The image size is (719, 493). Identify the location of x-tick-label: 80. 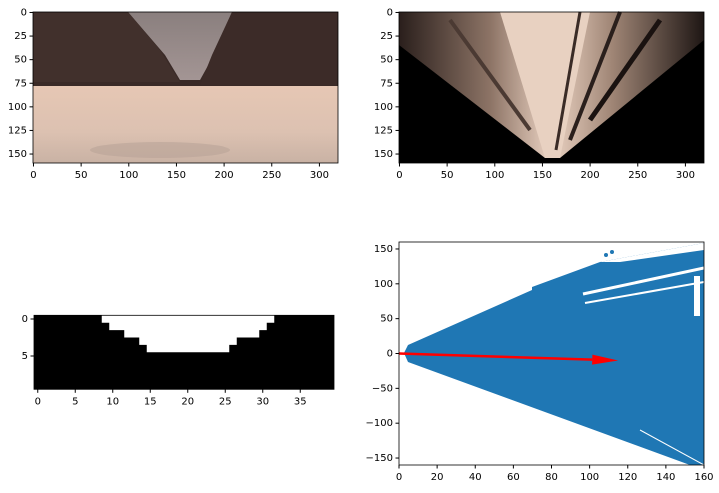
(551, 477).